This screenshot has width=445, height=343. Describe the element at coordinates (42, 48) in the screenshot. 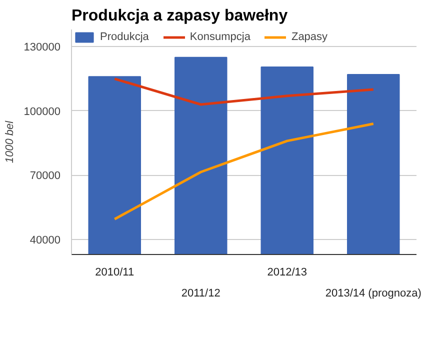

I see `y-tick-label: 130000` at that location.